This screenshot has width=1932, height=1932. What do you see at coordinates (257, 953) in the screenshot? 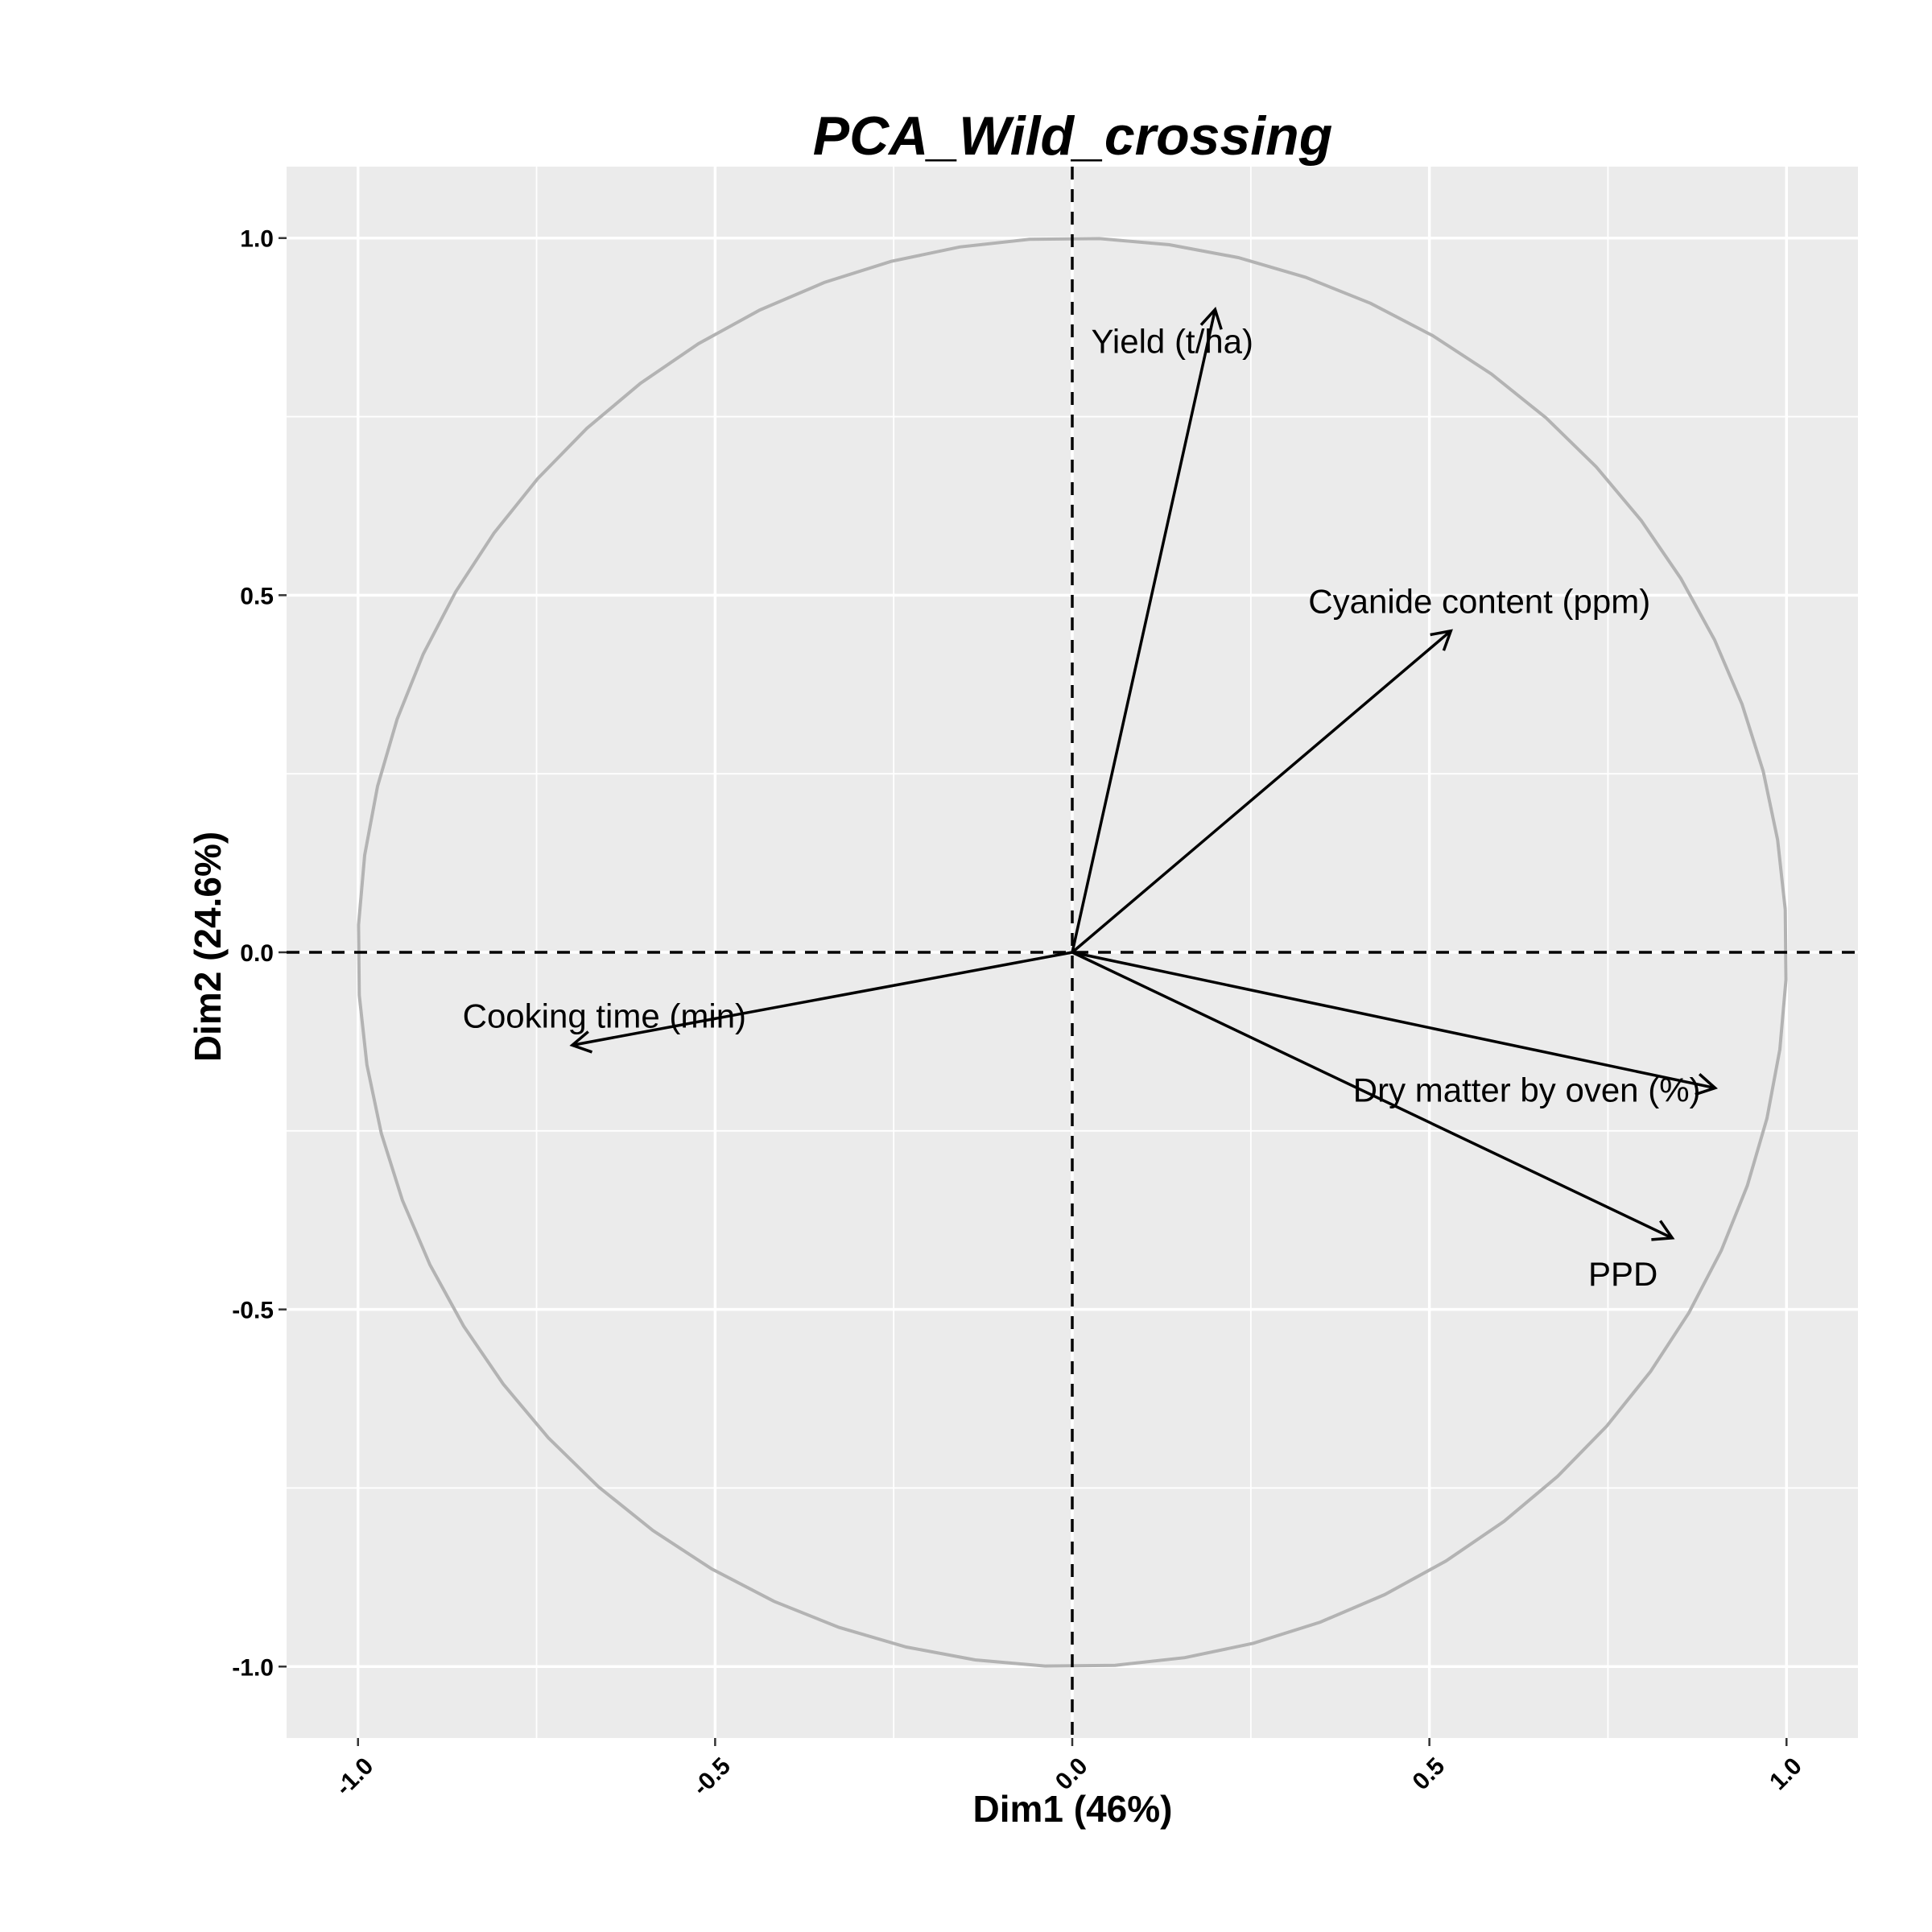
I see `y-tick-label: 0.0` at bounding box center [257, 953].